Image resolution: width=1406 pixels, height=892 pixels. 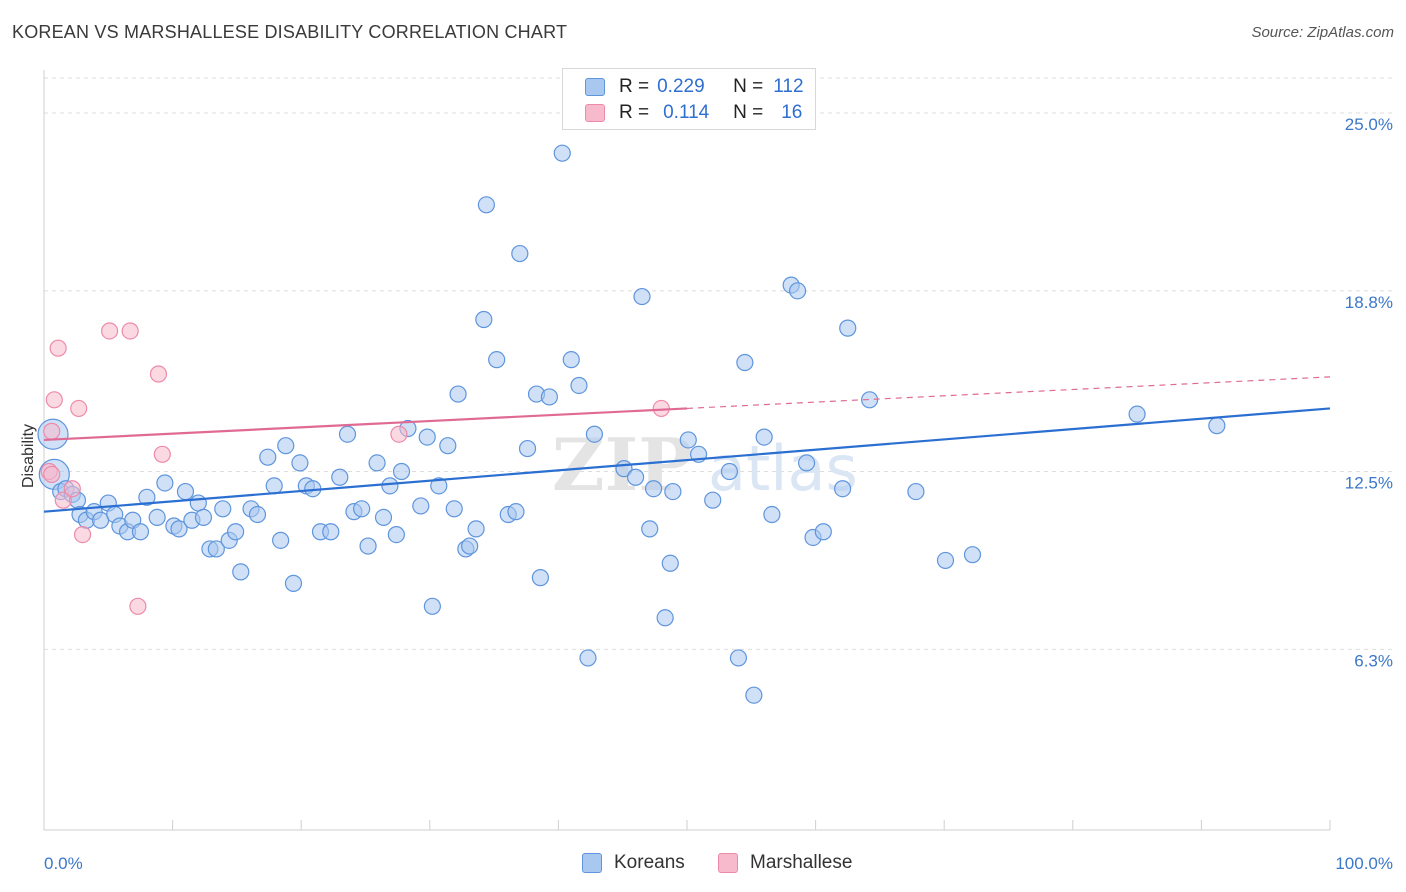 I want to click on bottom-legend-koreans: Koreans, so click(x=633, y=863).